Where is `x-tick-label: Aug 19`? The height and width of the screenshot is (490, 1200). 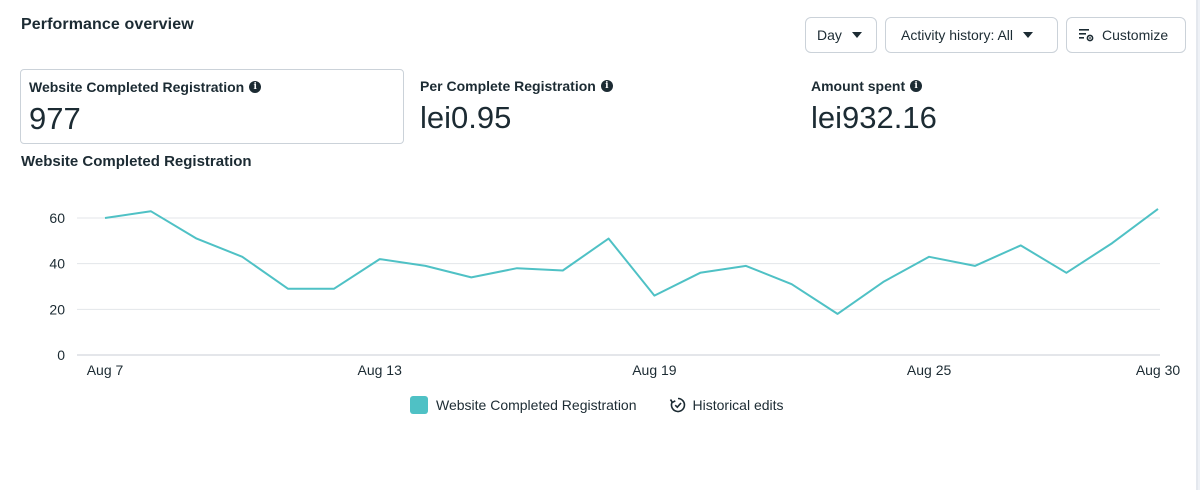
x-tick-label: Aug 19 is located at coordinates (654, 370).